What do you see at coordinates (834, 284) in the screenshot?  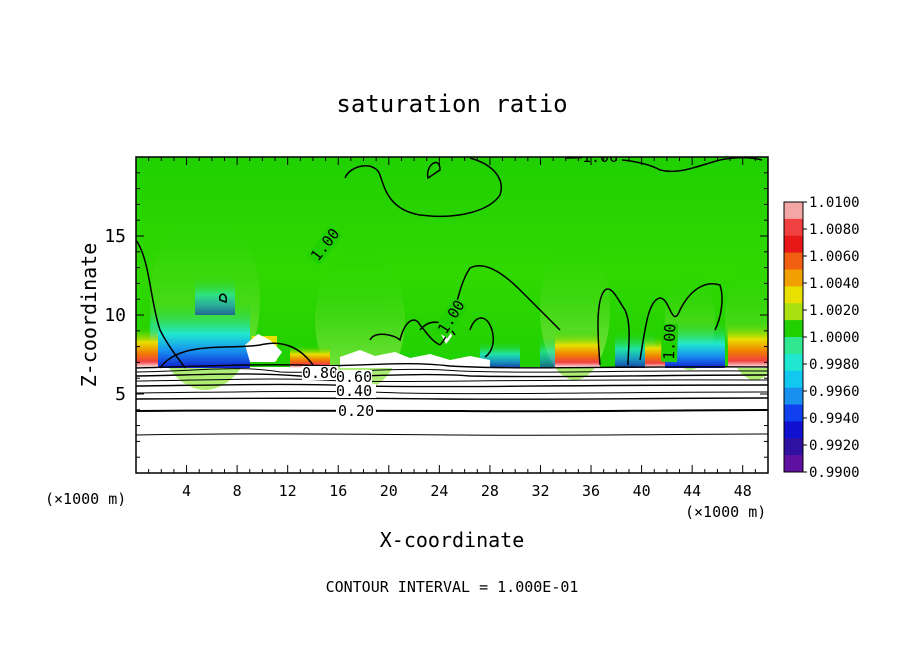 I see `colorbar-label: 1.0040` at bounding box center [834, 284].